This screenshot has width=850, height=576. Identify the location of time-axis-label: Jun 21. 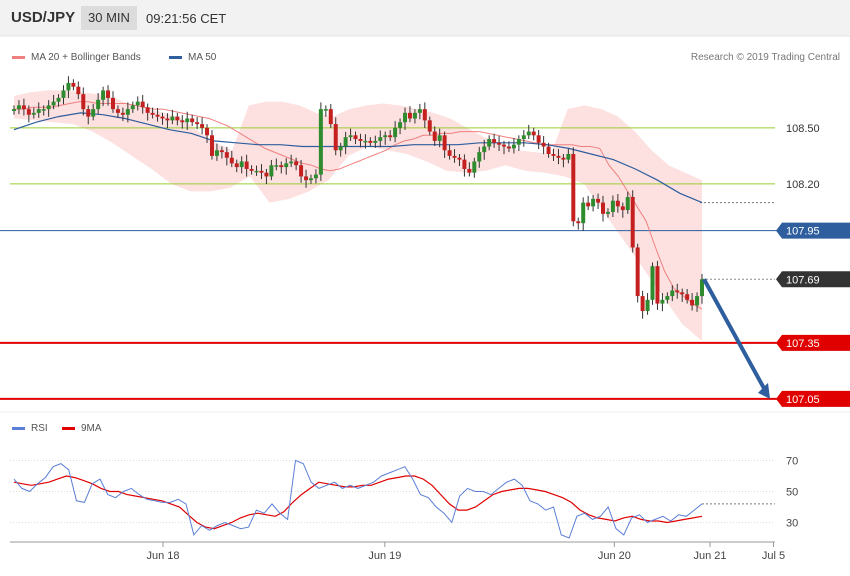
(709, 556).